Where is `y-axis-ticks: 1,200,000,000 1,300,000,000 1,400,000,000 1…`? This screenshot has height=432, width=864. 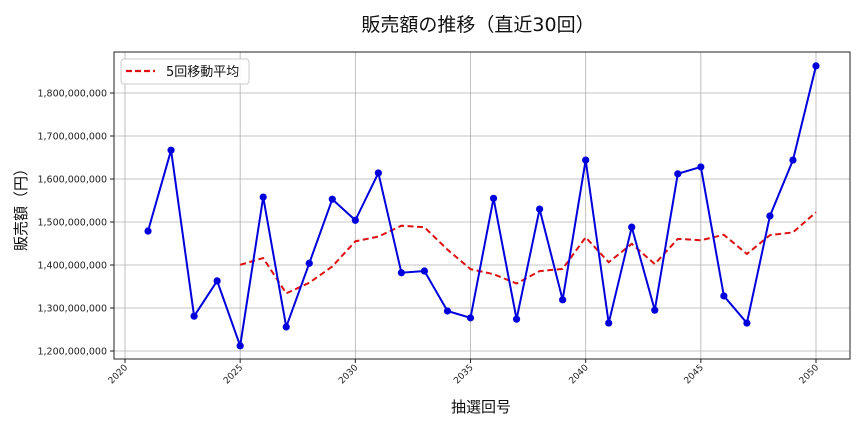
y-axis-ticks: 1,200,000,000 1,300,000,000 1,400,000,000 1… is located at coordinates (75, 223).